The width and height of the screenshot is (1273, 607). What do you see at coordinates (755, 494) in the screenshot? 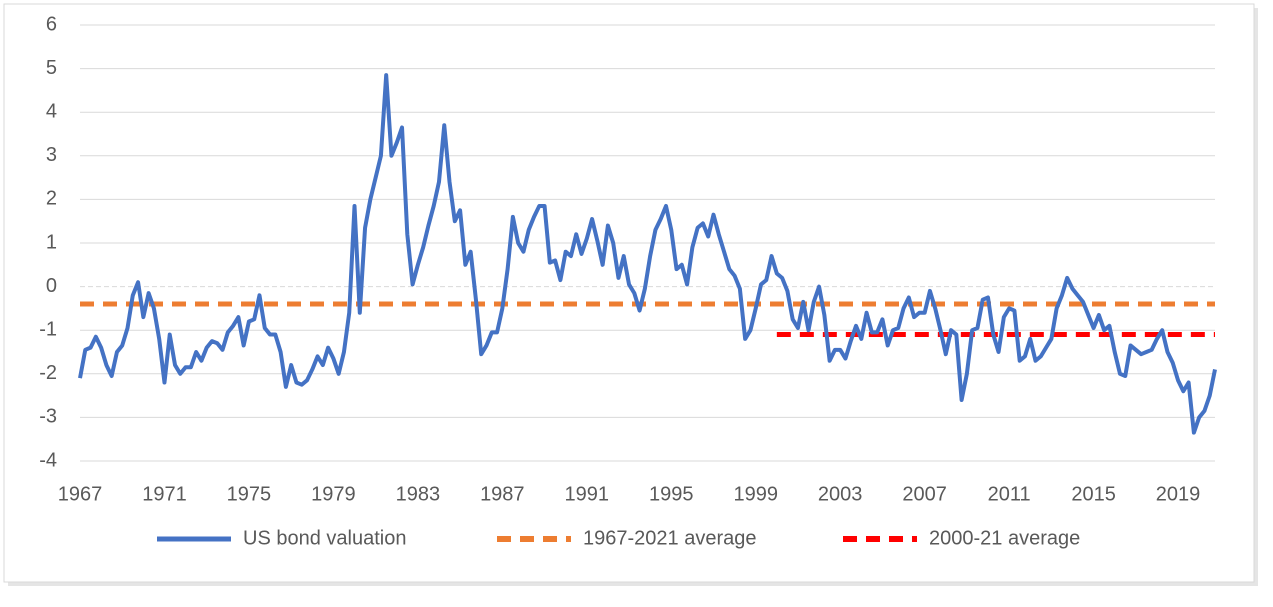
I see `x-tick-label: 1999` at bounding box center [755, 494].